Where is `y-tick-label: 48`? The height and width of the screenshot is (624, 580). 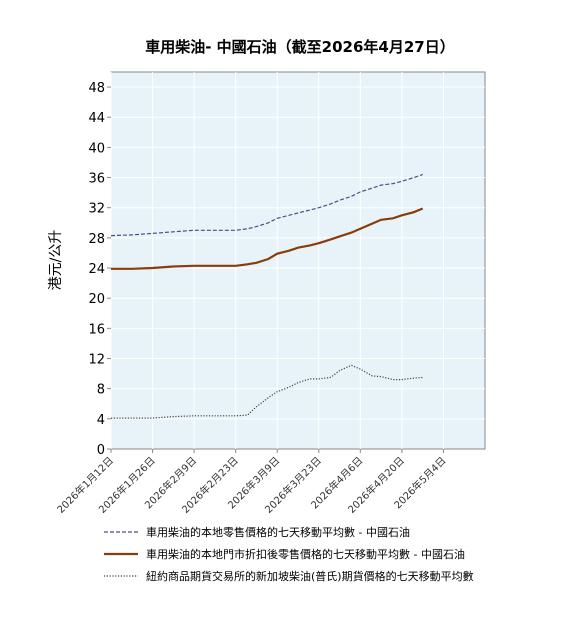
y-tick-label: 48 is located at coordinates (96, 88).